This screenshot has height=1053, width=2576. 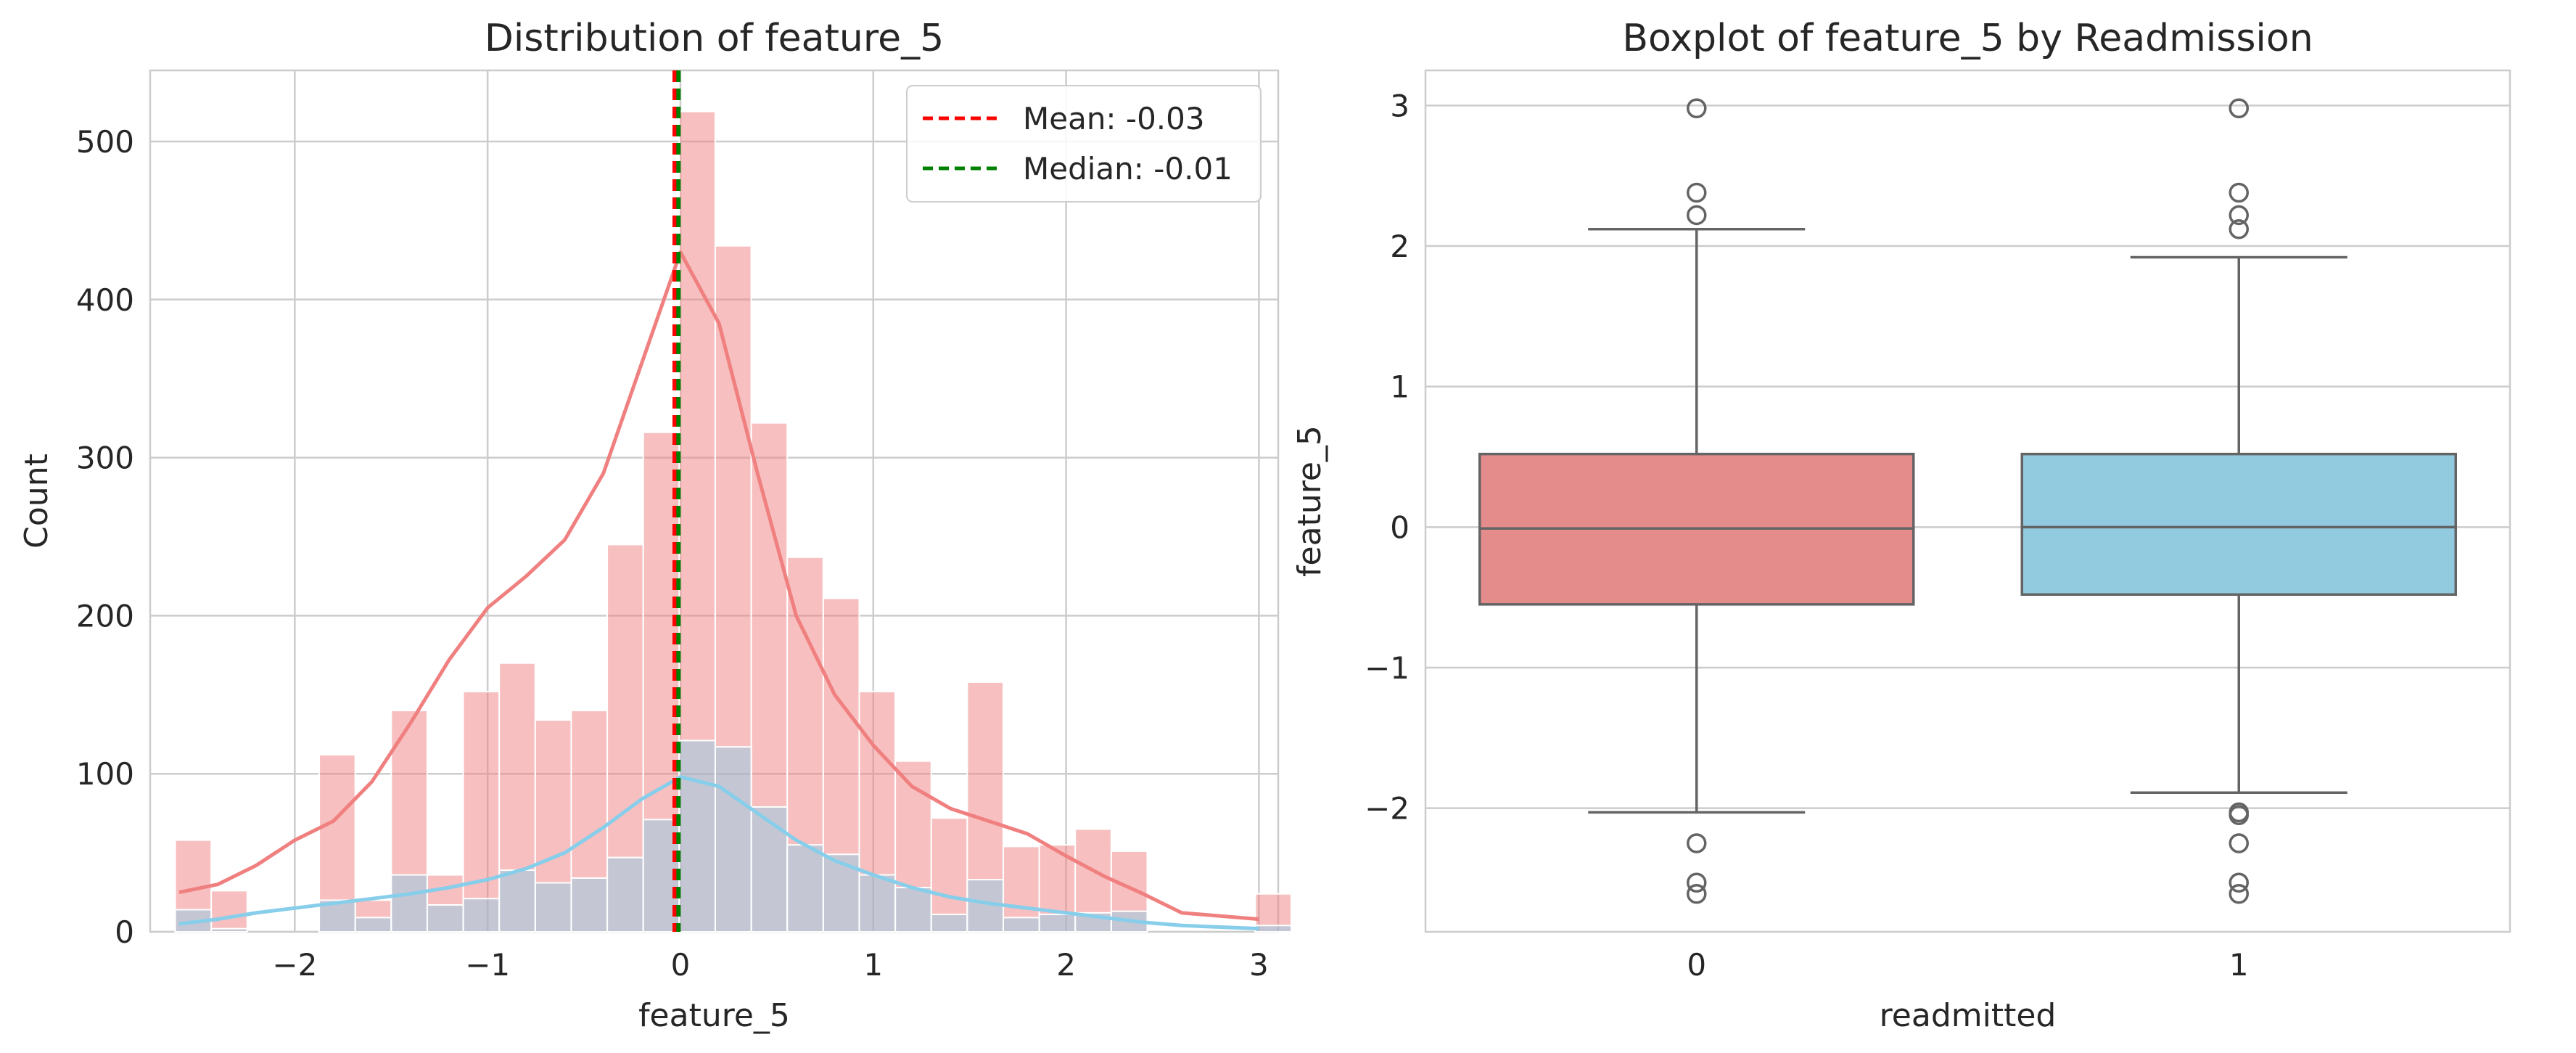 I want to click on y-tick-label: −2, so click(x=1387, y=809).